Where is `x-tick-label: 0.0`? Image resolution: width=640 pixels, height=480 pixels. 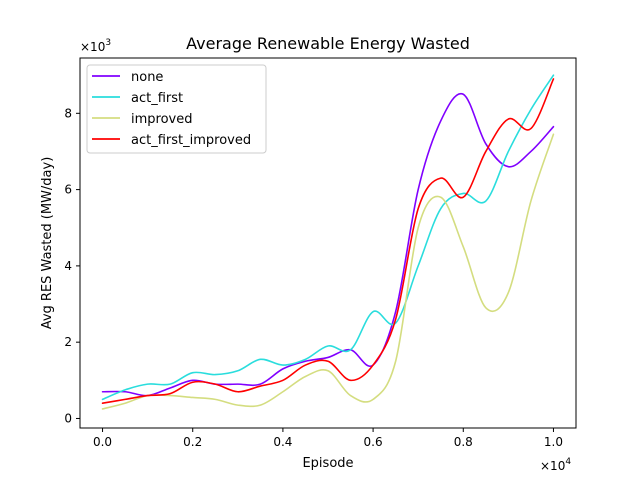
x-tick-label: 0.0 is located at coordinates (102, 442).